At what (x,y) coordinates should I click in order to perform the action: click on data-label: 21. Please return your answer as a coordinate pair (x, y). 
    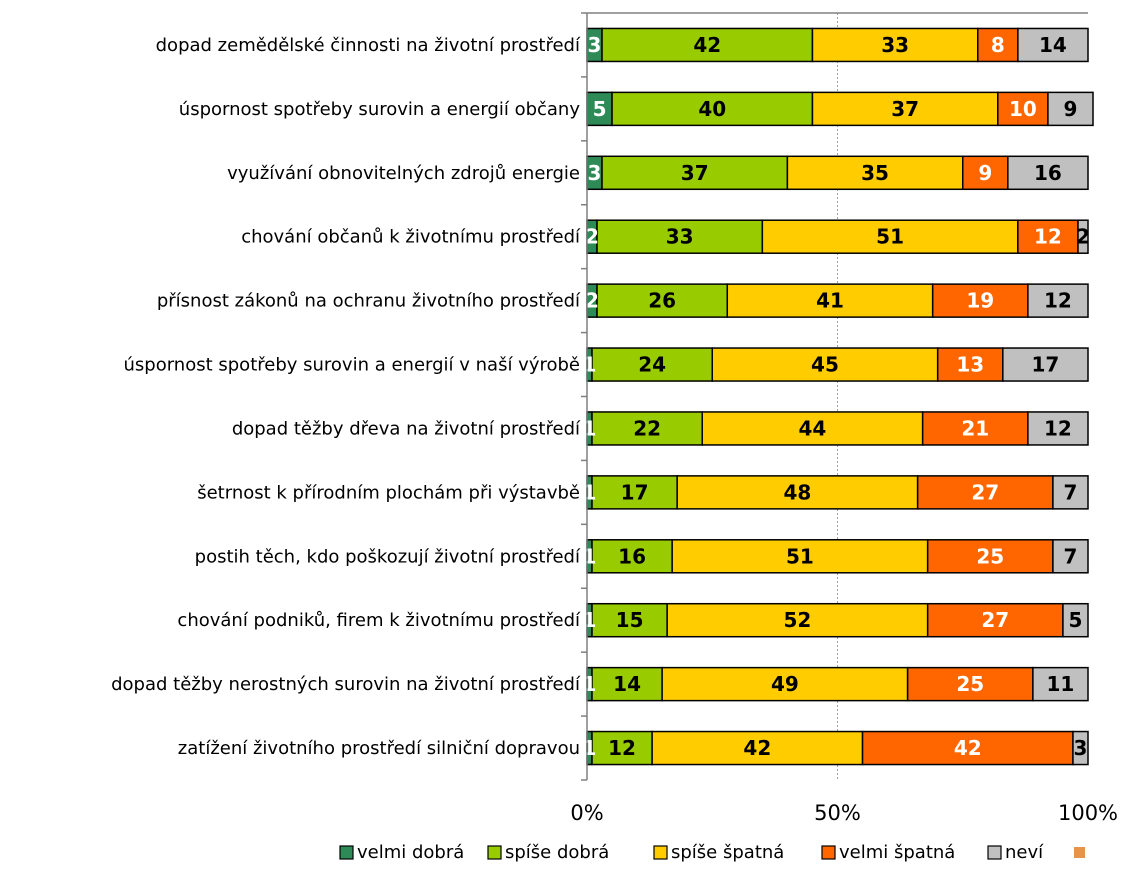
    Looking at the image, I should click on (975, 428).